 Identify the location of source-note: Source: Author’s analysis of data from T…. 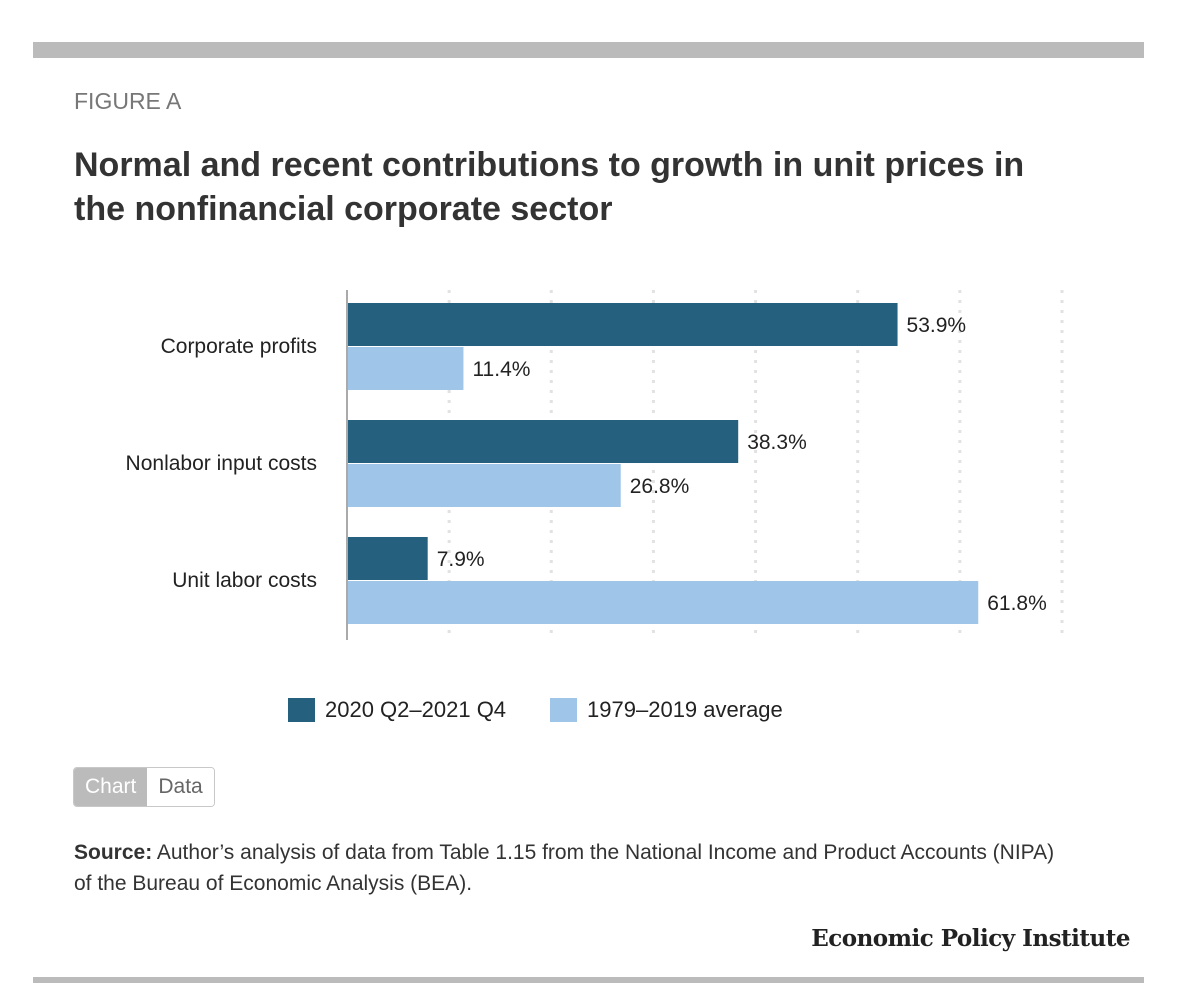
(574, 868).